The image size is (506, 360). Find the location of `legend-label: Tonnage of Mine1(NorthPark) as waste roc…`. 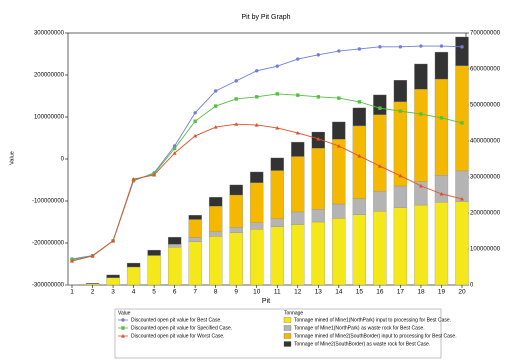

legend-label: Tonnage of Mine1(NorthPark) as waste roc… is located at coordinates (359, 328).